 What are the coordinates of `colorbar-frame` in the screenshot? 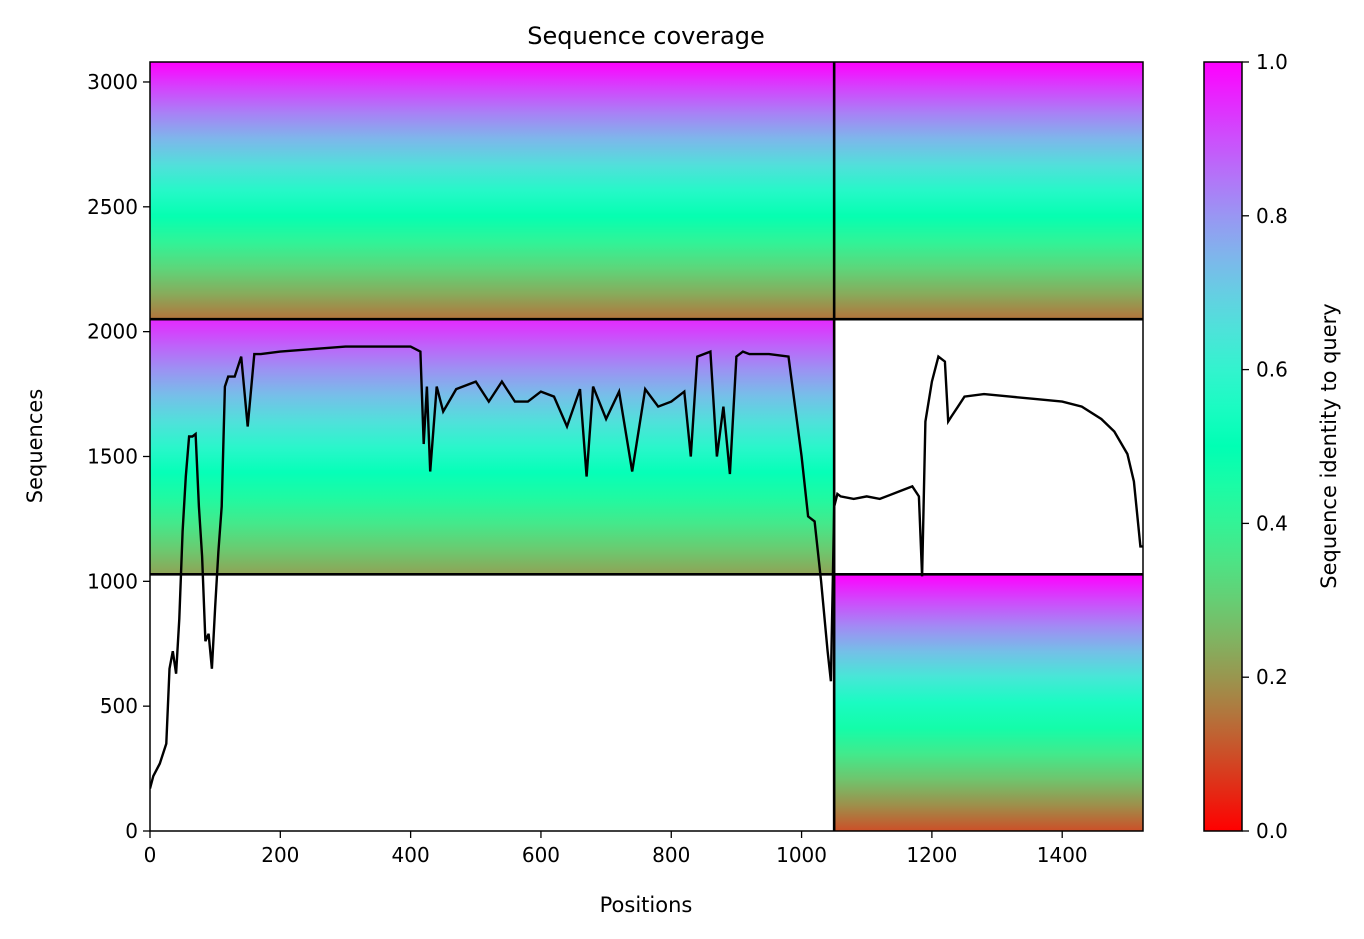 It's located at (1223, 446).